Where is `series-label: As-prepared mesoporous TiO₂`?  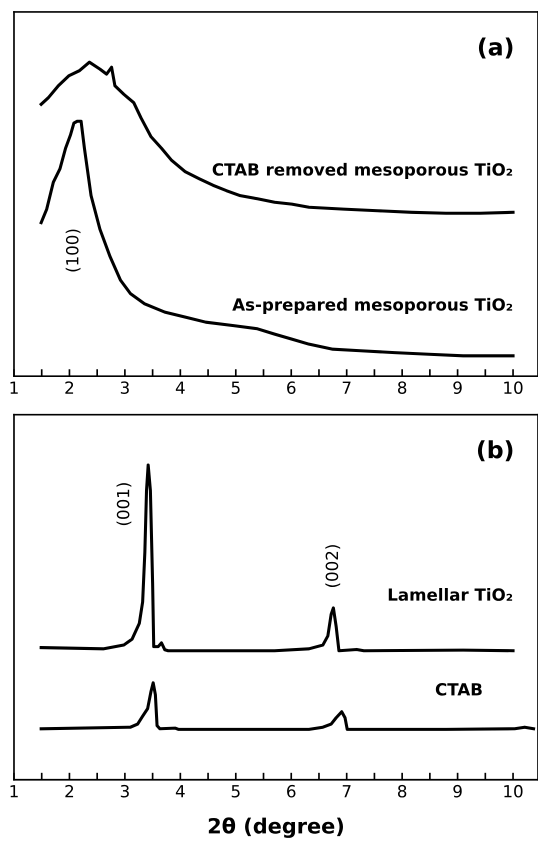 series-label: As-prepared mesoporous TiO₂ is located at coordinates (372, 306).